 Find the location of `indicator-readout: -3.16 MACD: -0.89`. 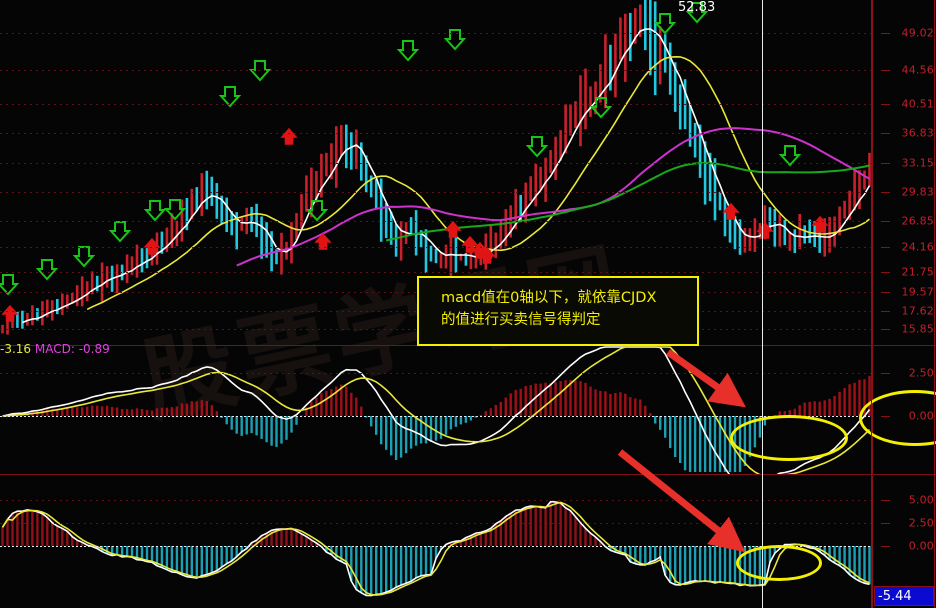

indicator-readout: -3.16 MACD: -0.89 is located at coordinates (55, 349).